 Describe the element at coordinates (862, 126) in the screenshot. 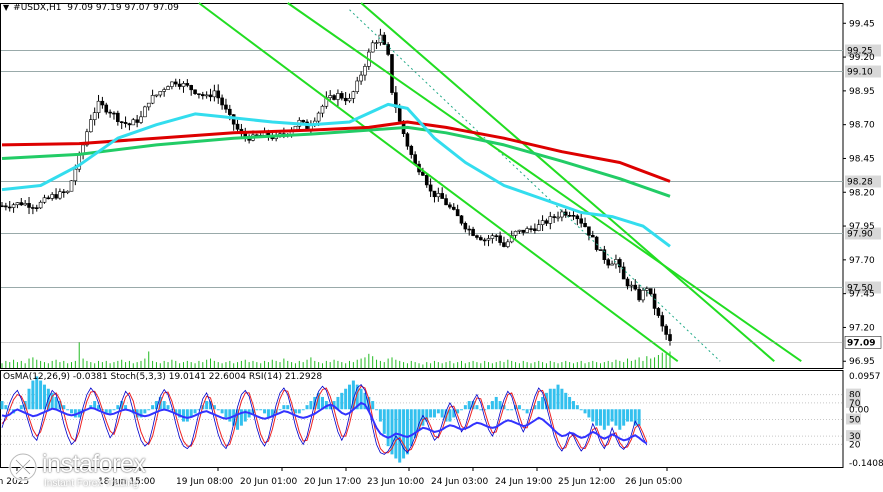

I see `price-axis-label: 98.70` at that location.